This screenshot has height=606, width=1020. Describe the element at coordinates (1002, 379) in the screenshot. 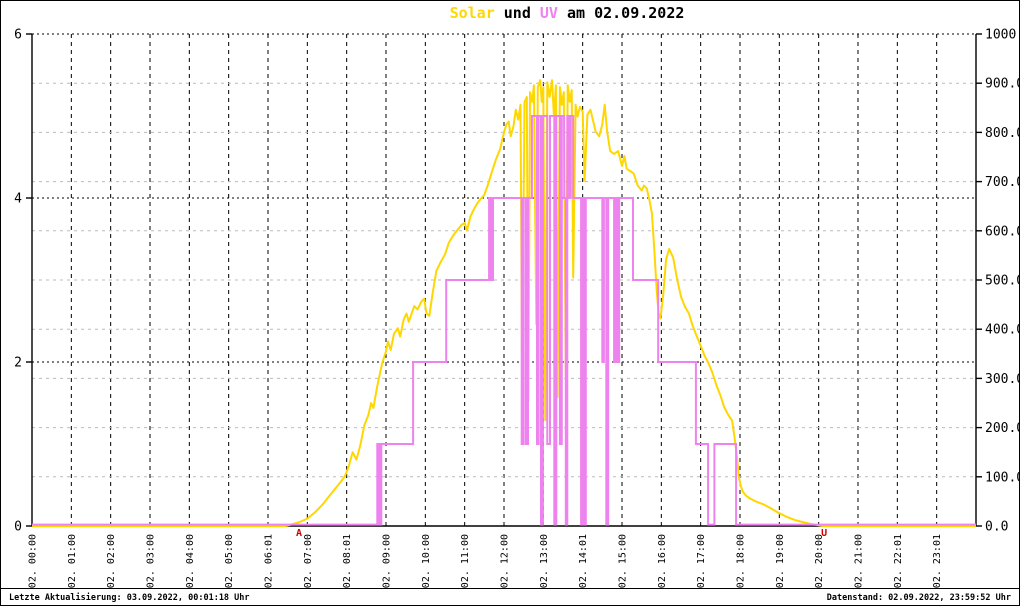

I see `right-tick-label: 300.0` at that location.